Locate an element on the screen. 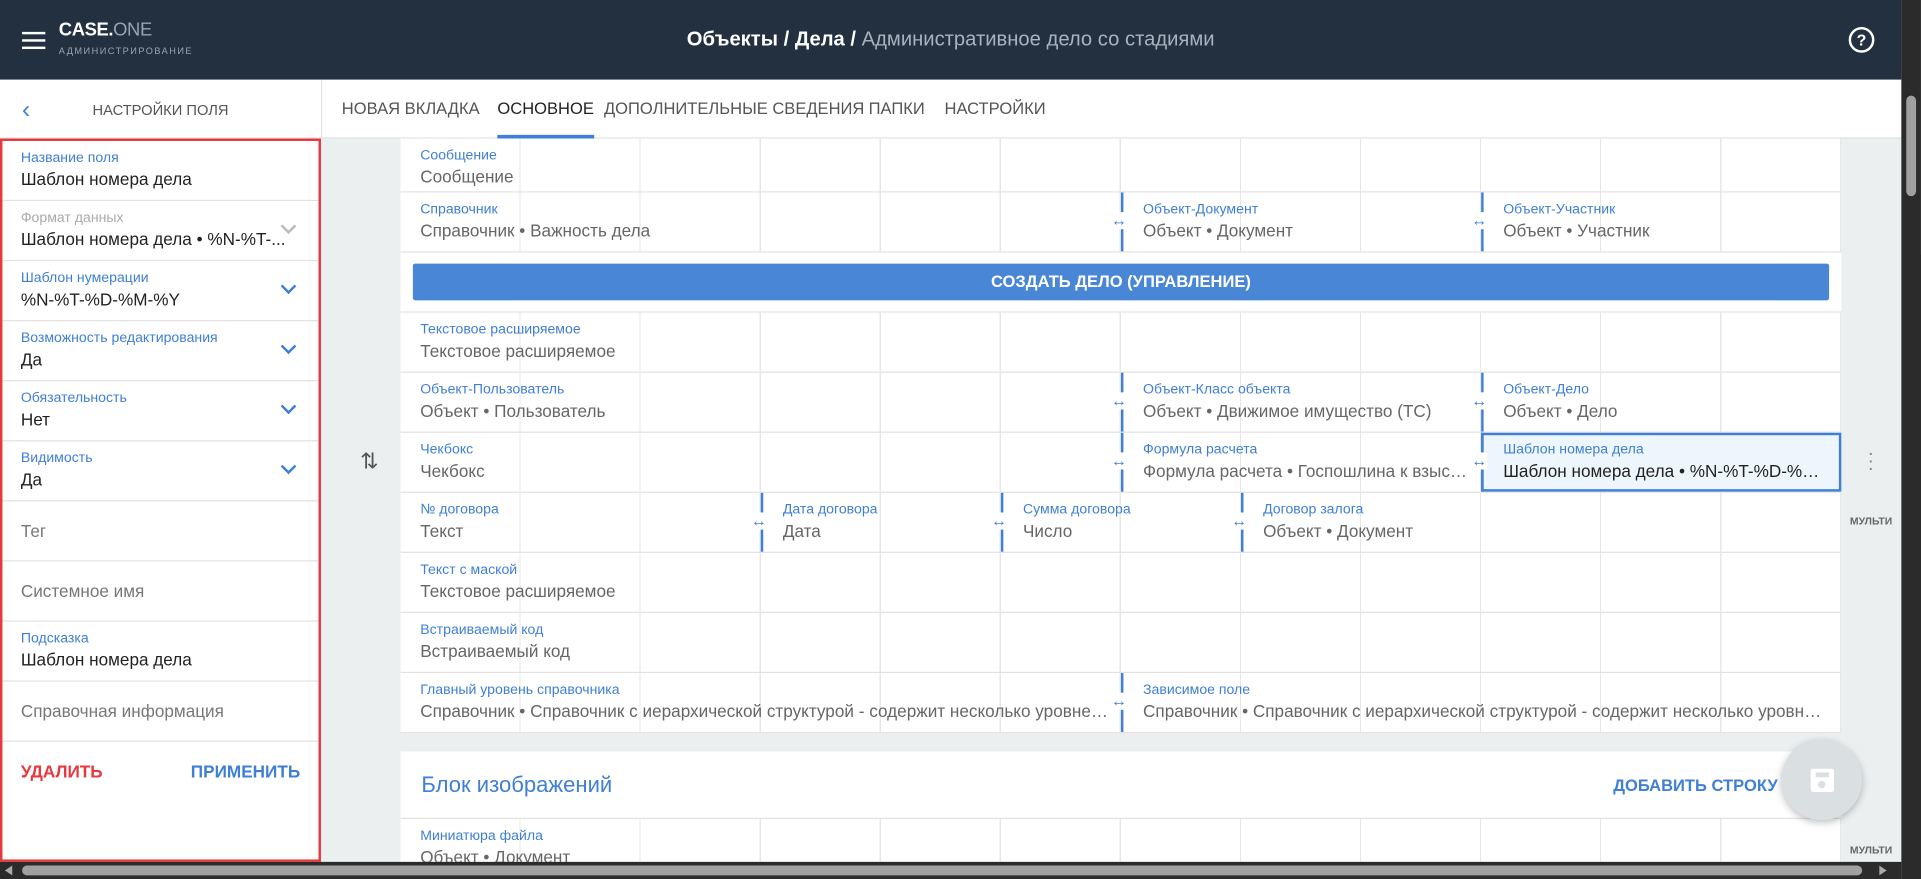 The image size is (1921, 879). form-row: Миниатюра файла Объект • Документ is located at coordinates (1121, 840).